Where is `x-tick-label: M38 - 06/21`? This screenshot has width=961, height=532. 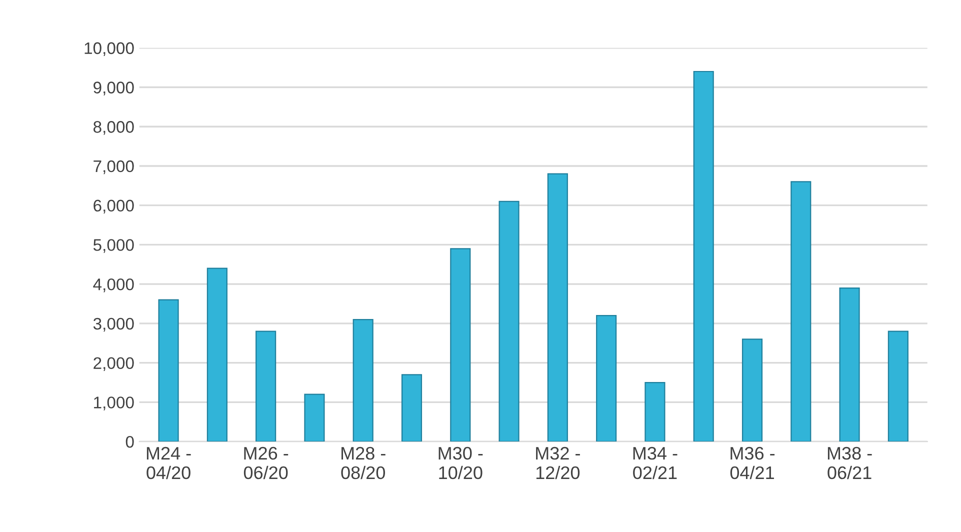
x-tick-label: M38 - 06/21 is located at coordinates (850, 463).